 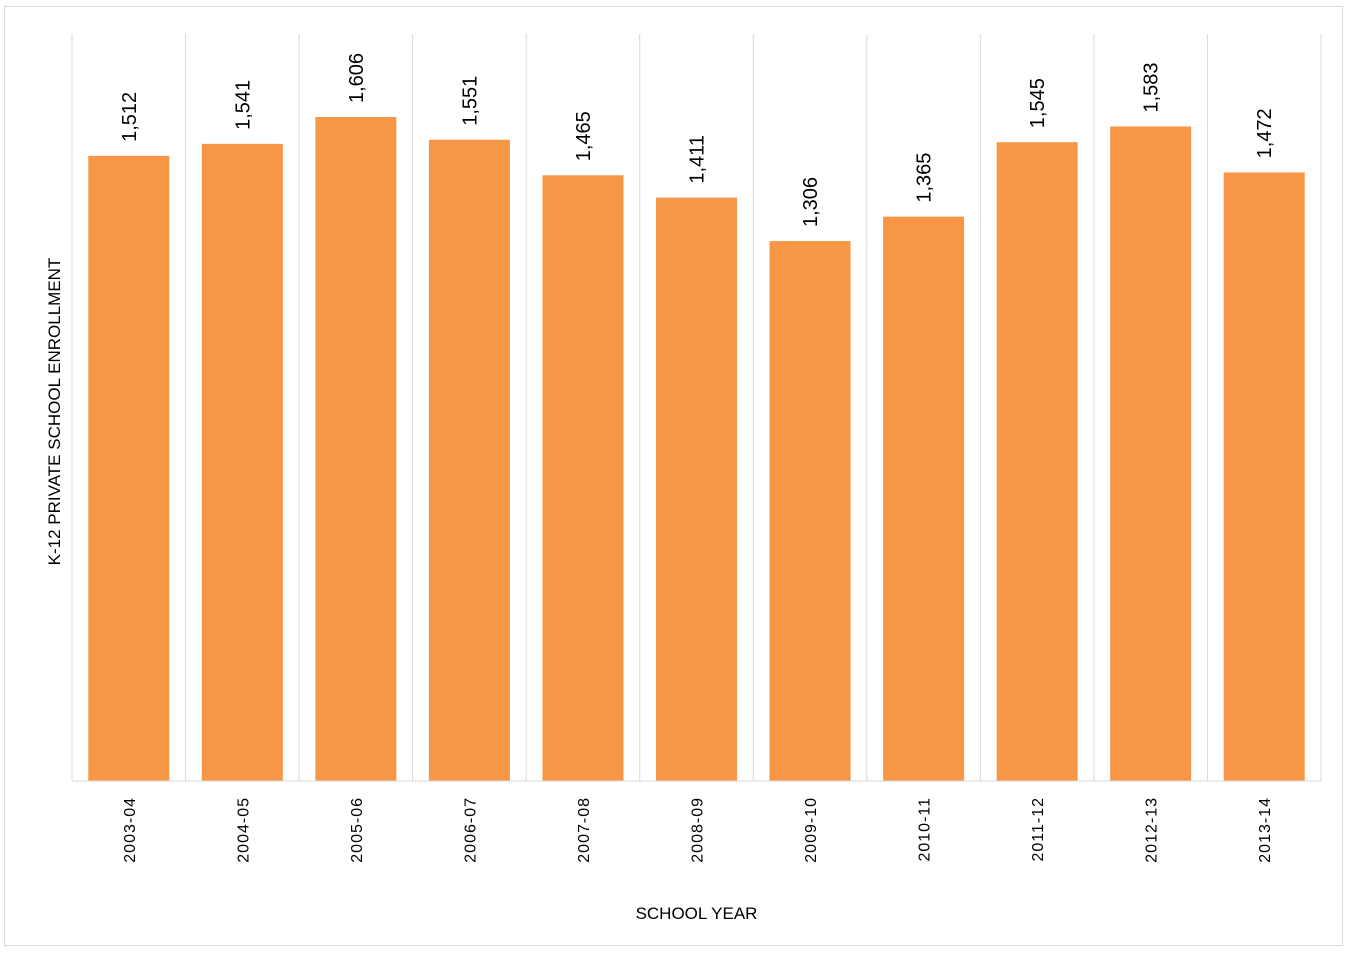 What do you see at coordinates (1038, 829) in the screenshot?
I see `x-tick-label-2011-12: 2011-12` at bounding box center [1038, 829].